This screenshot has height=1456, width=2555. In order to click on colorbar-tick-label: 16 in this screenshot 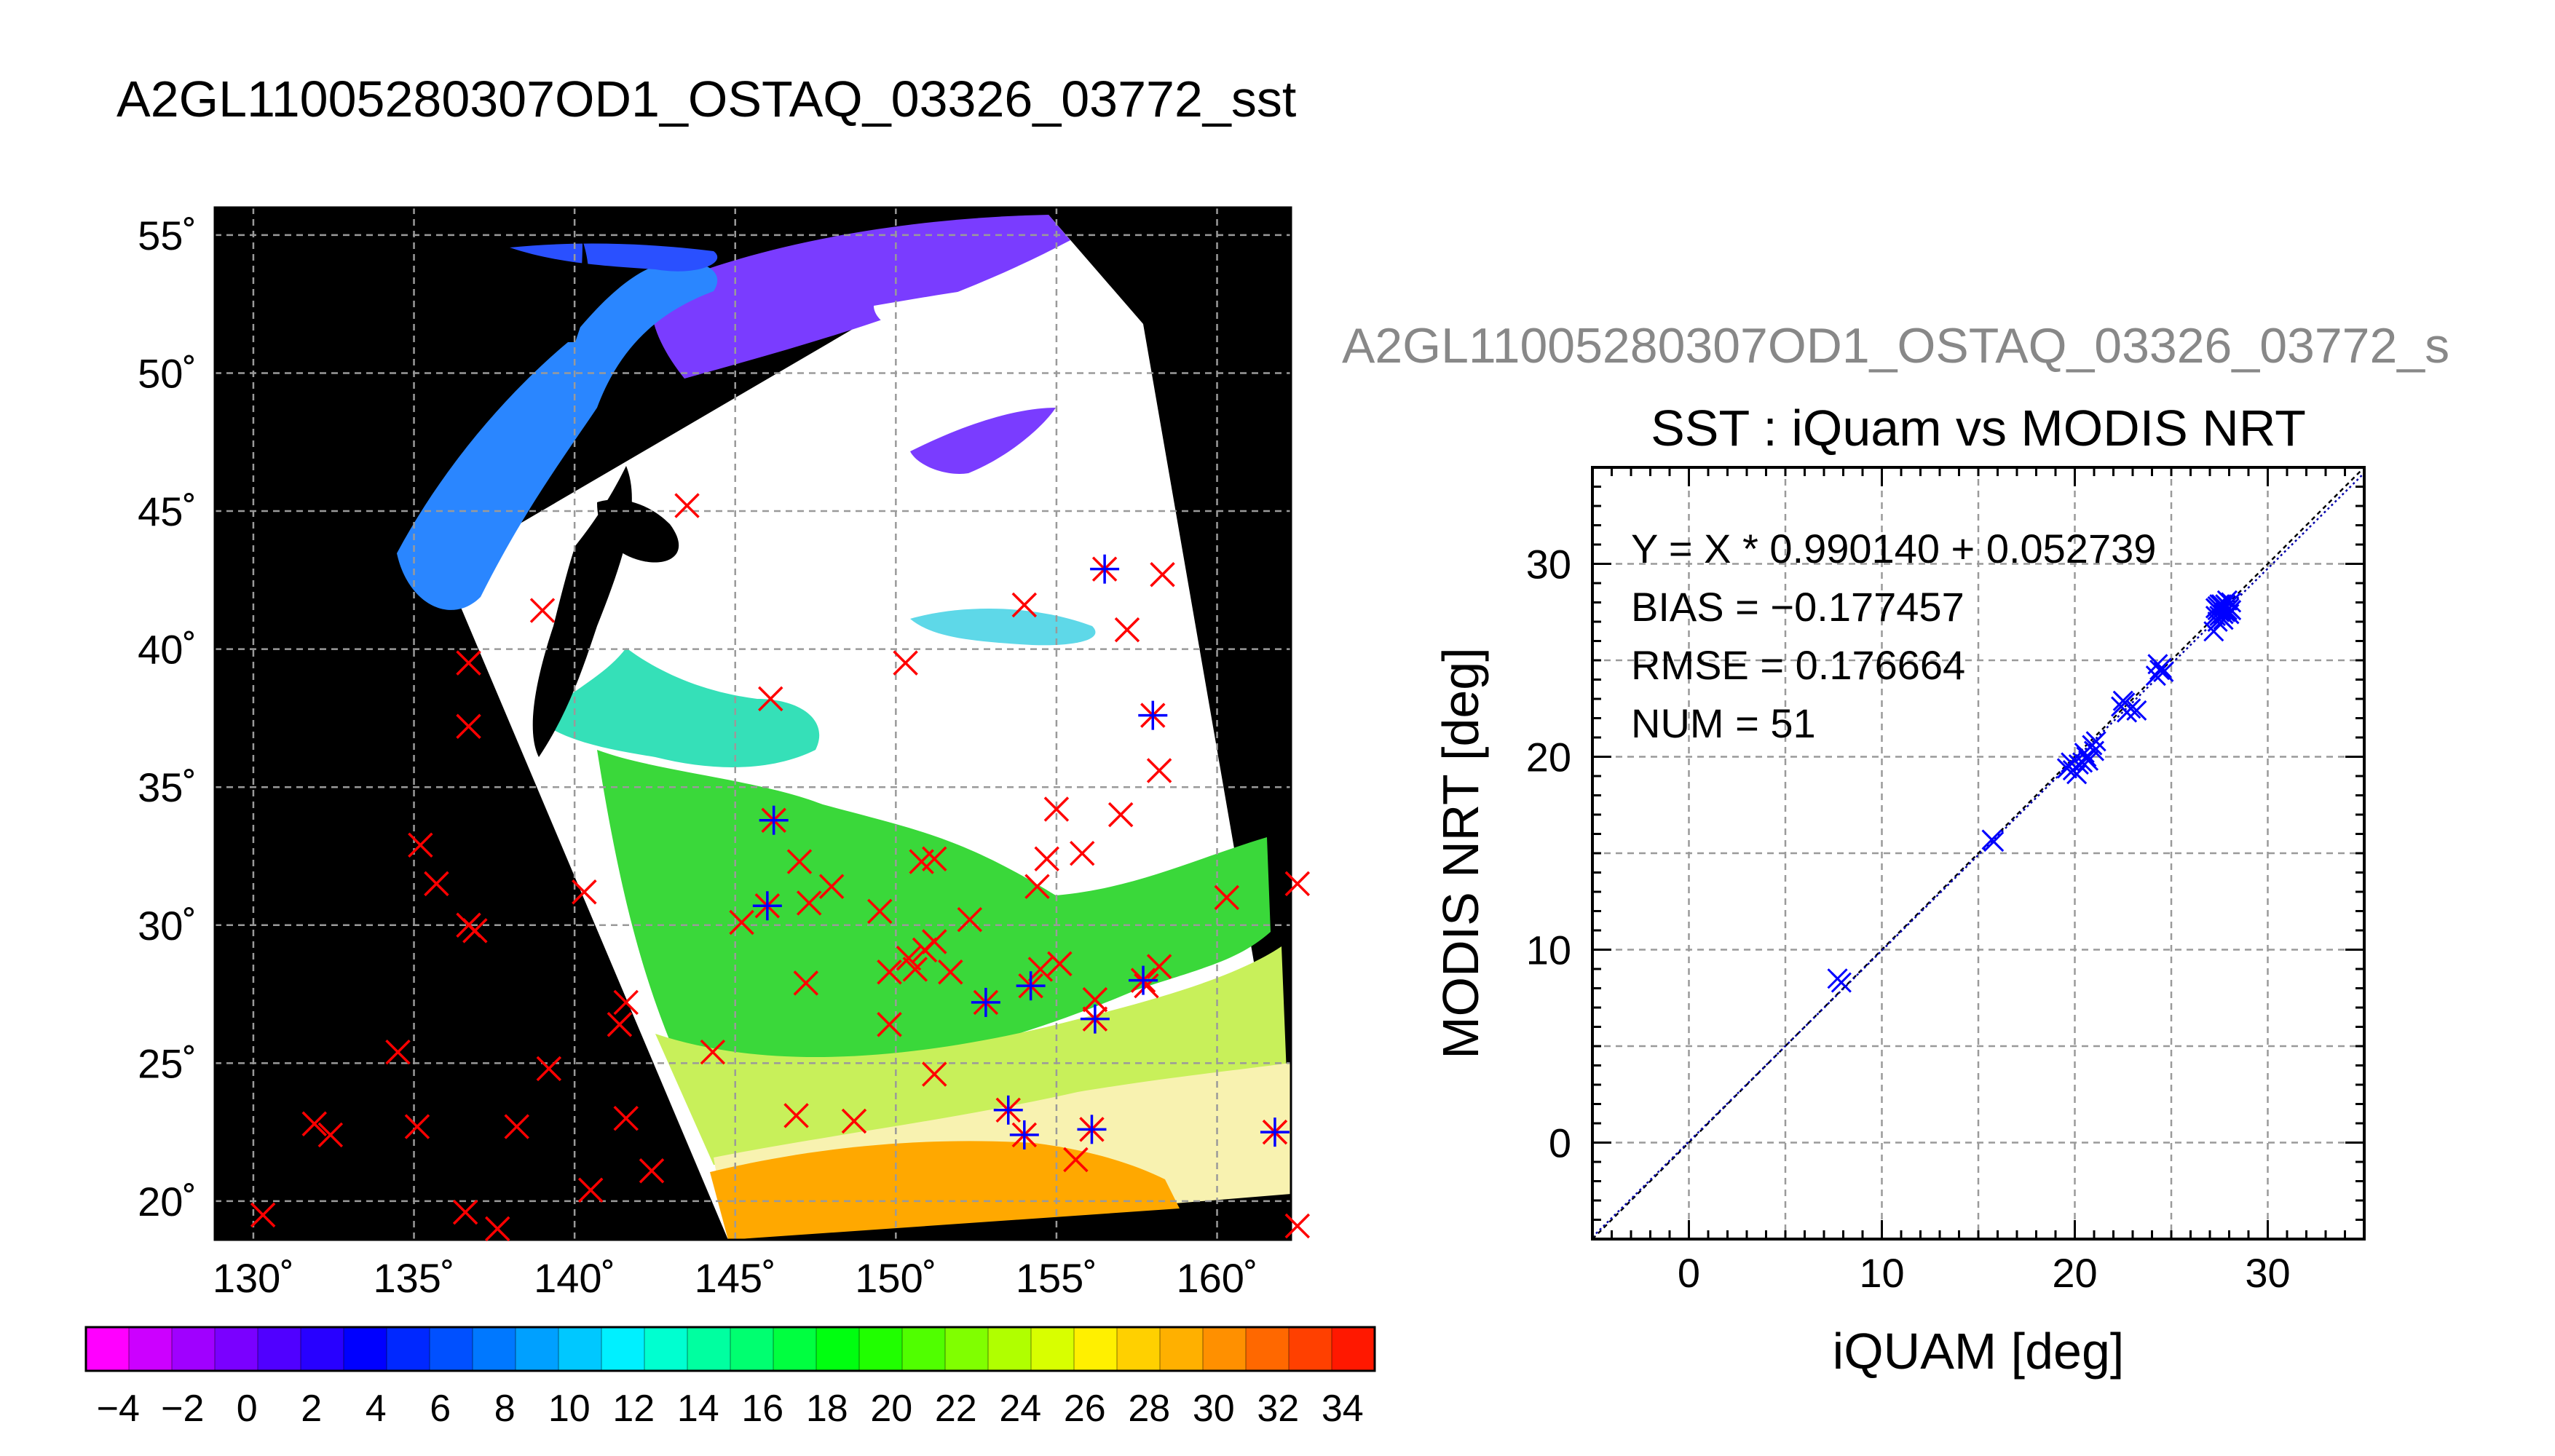, I will do `click(762, 1409)`.